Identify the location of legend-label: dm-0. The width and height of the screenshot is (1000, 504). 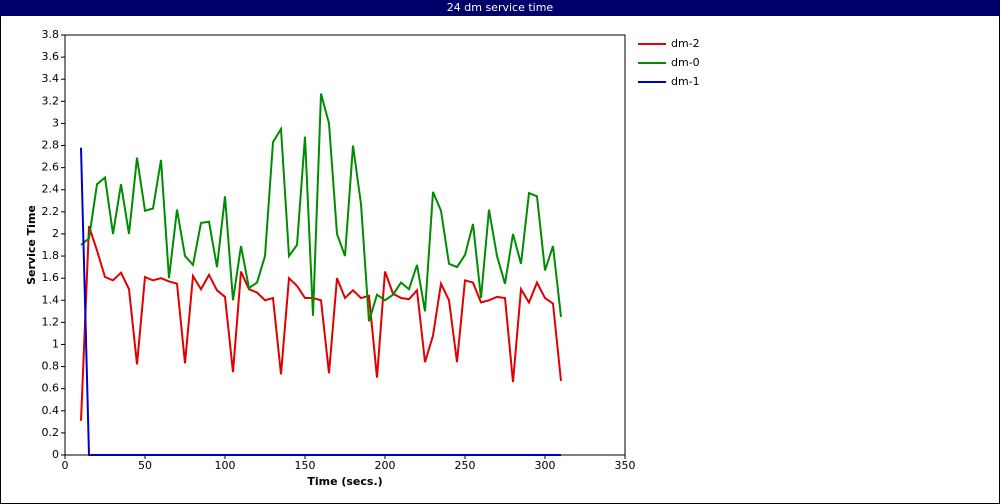
(685, 62).